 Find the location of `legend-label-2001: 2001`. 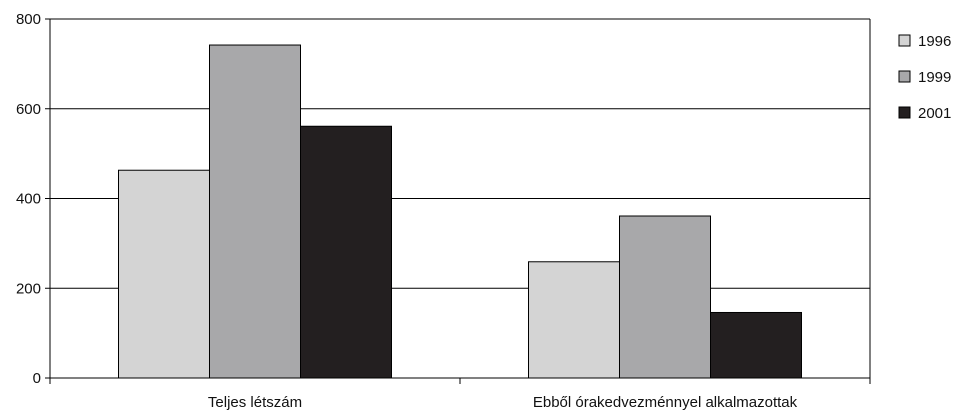

legend-label-2001: 2001 is located at coordinates (934, 113).